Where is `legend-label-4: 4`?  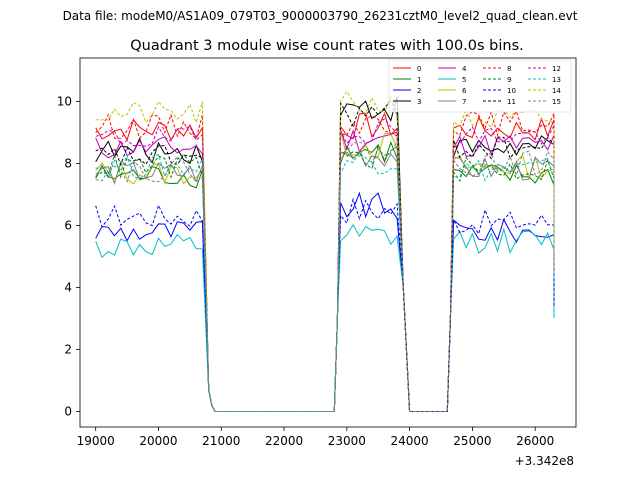 legend-label-4: 4 is located at coordinates (464, 69).